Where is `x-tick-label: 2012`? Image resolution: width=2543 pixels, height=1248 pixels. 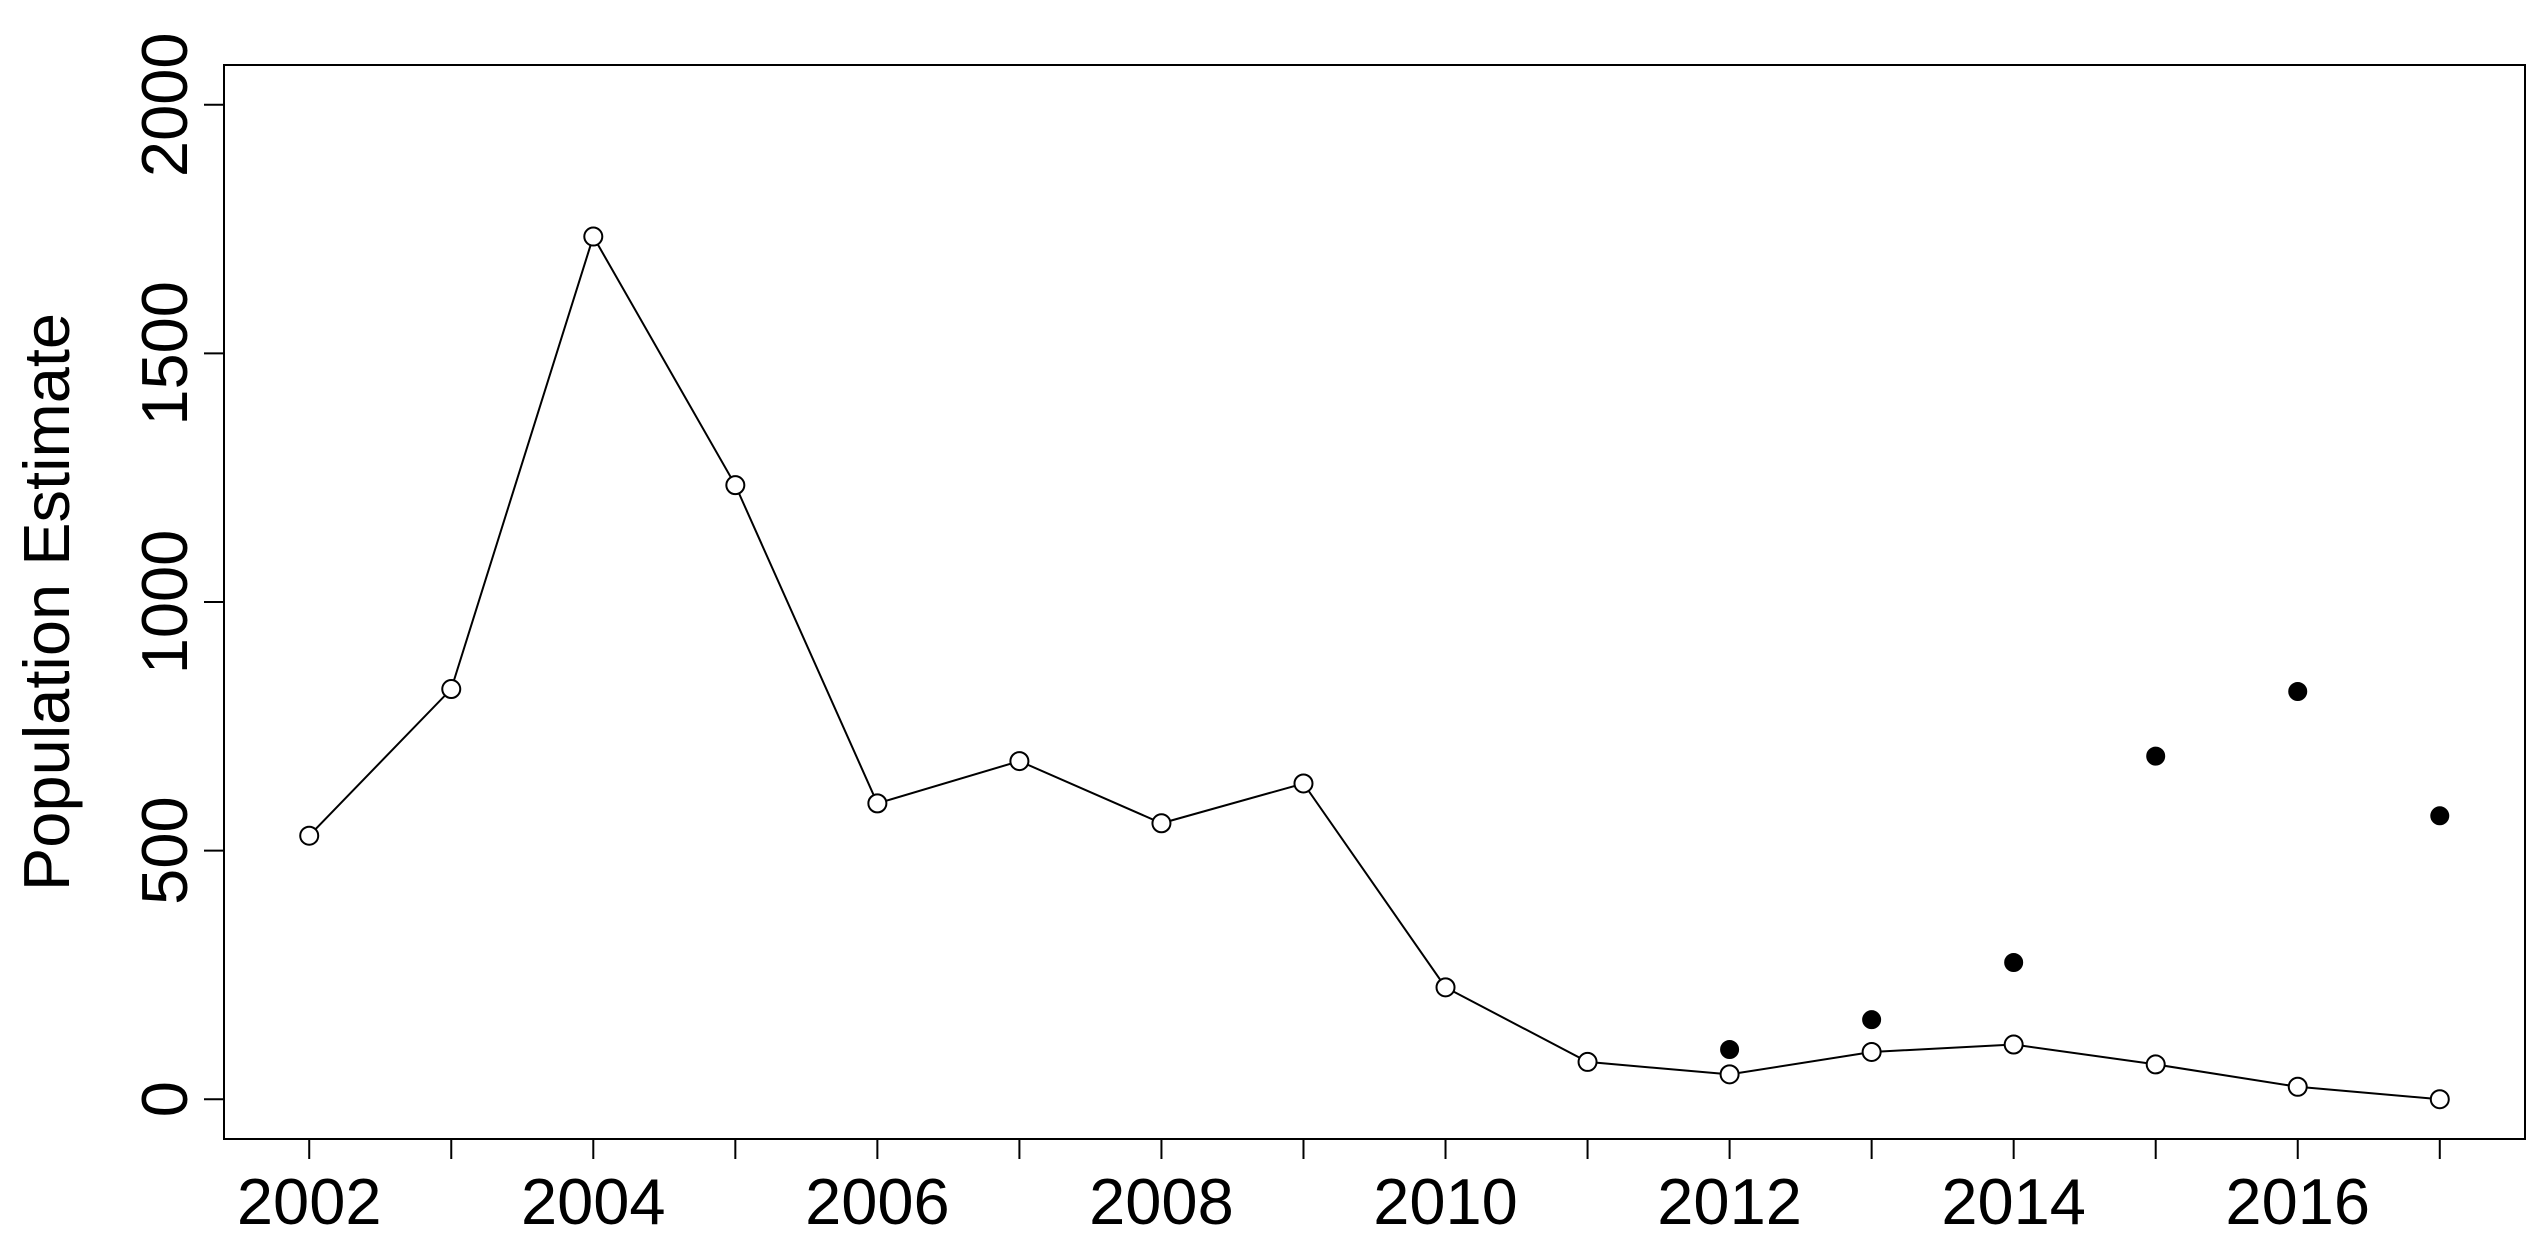 x-tick-label: 2012 is located at coordinates (1729, 1201).